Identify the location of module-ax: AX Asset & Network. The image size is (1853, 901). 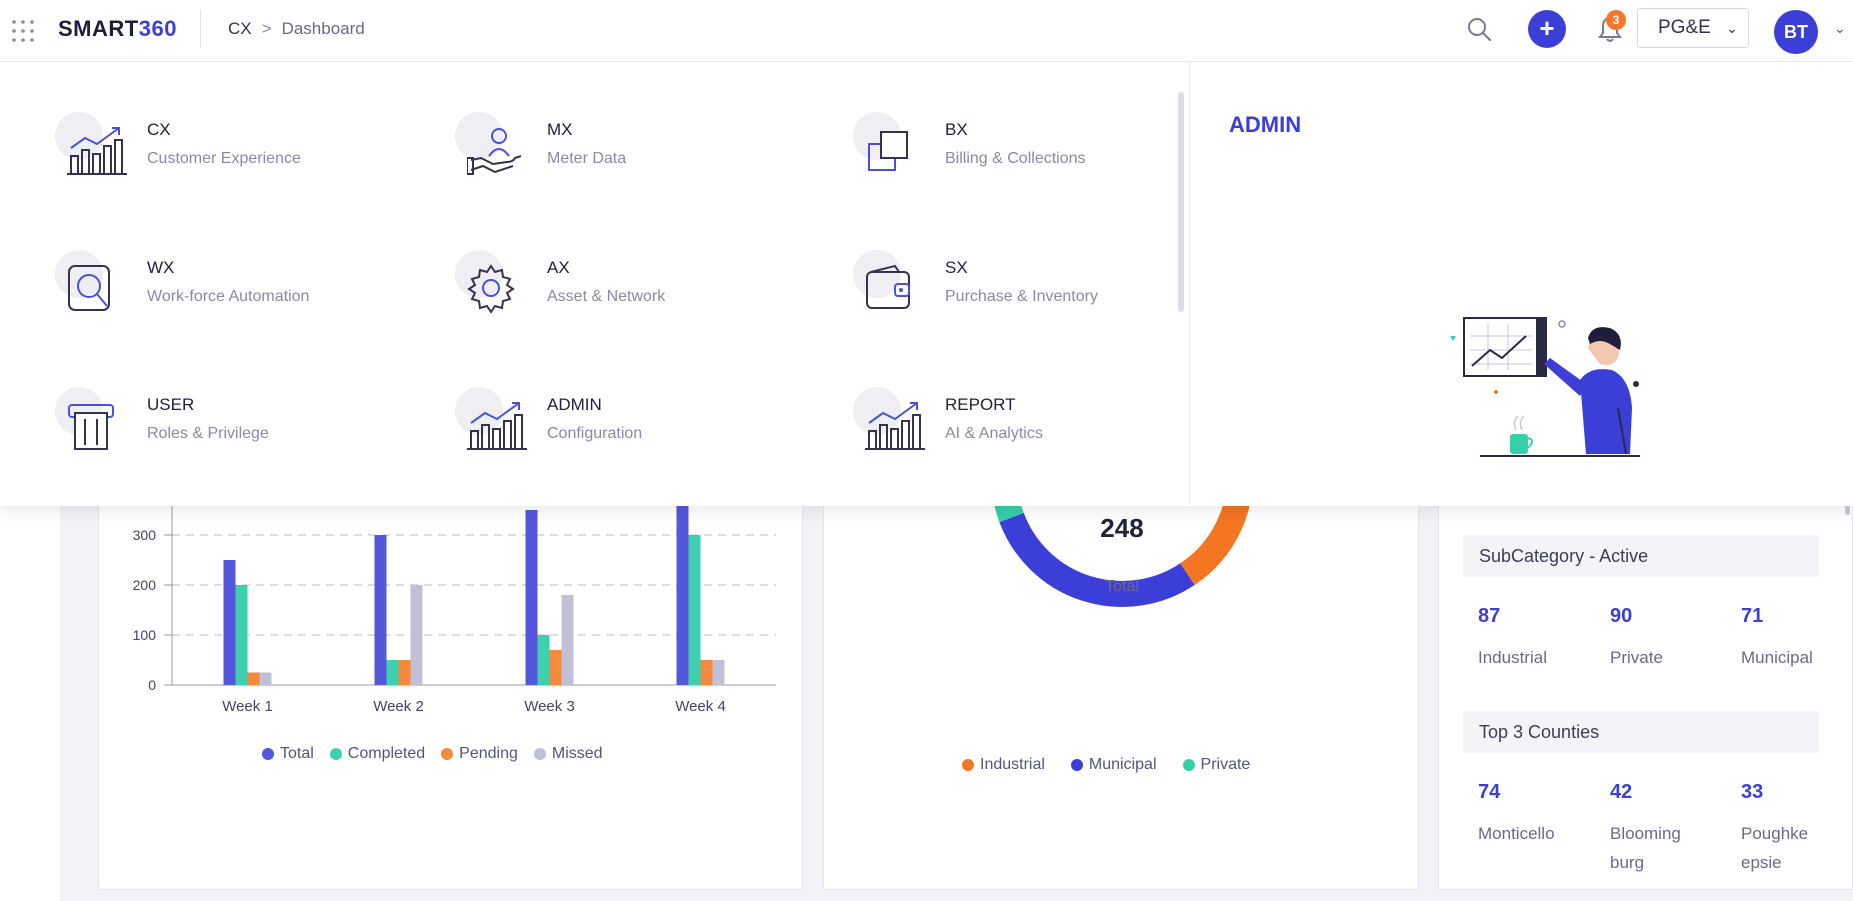
(620, 295).